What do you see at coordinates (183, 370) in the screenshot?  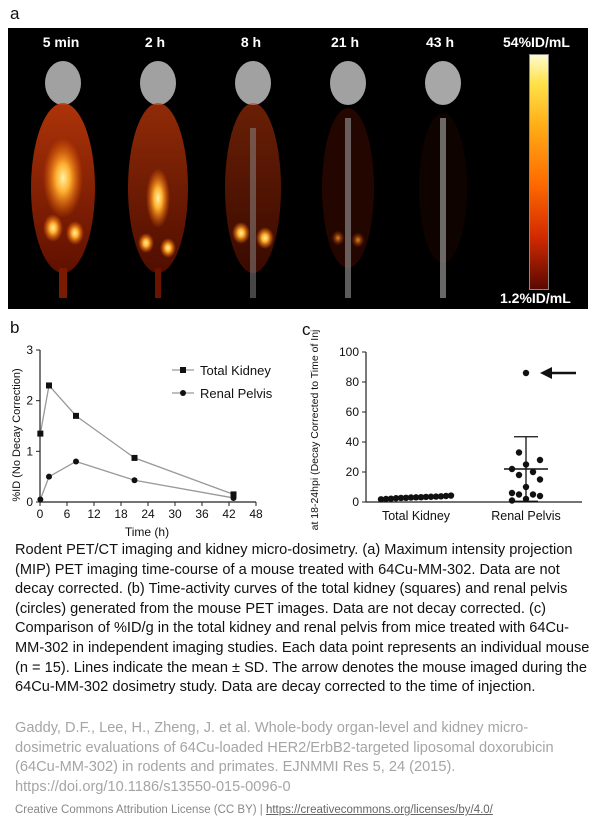 I see `chart-b-legend-square` at bounding box center [183, 370].